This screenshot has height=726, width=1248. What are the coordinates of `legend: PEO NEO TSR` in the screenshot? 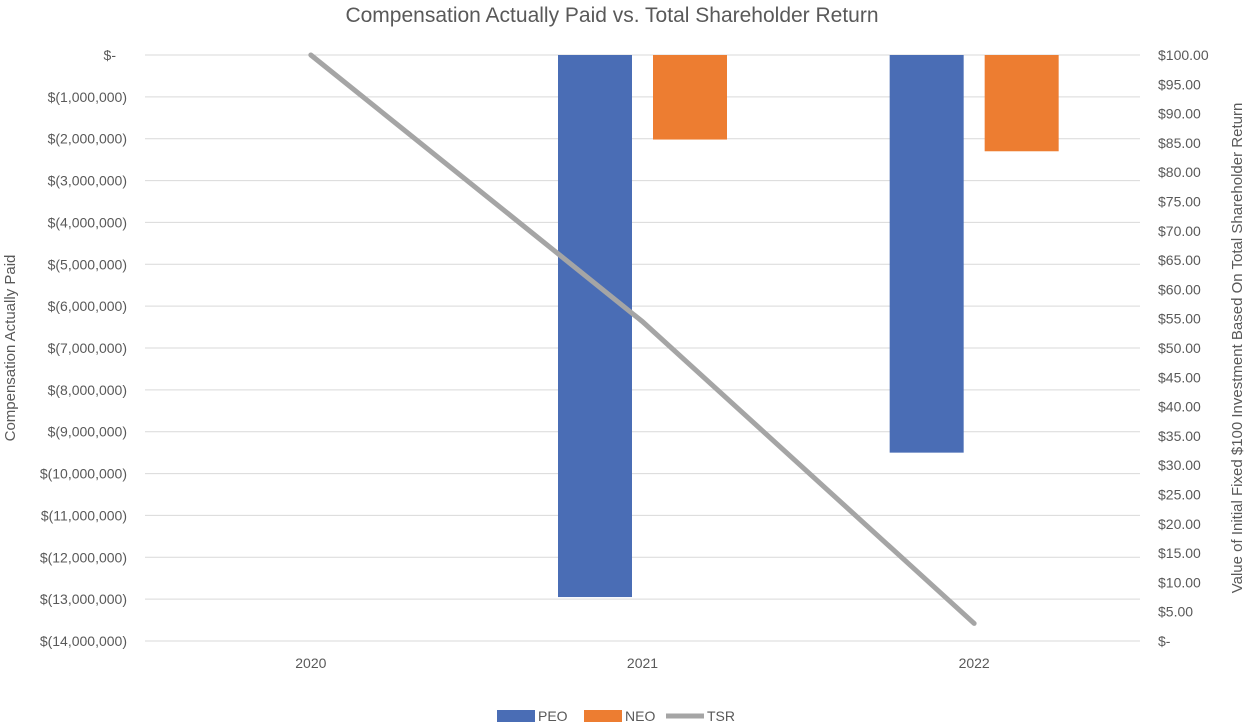 It's located at (616, 716).